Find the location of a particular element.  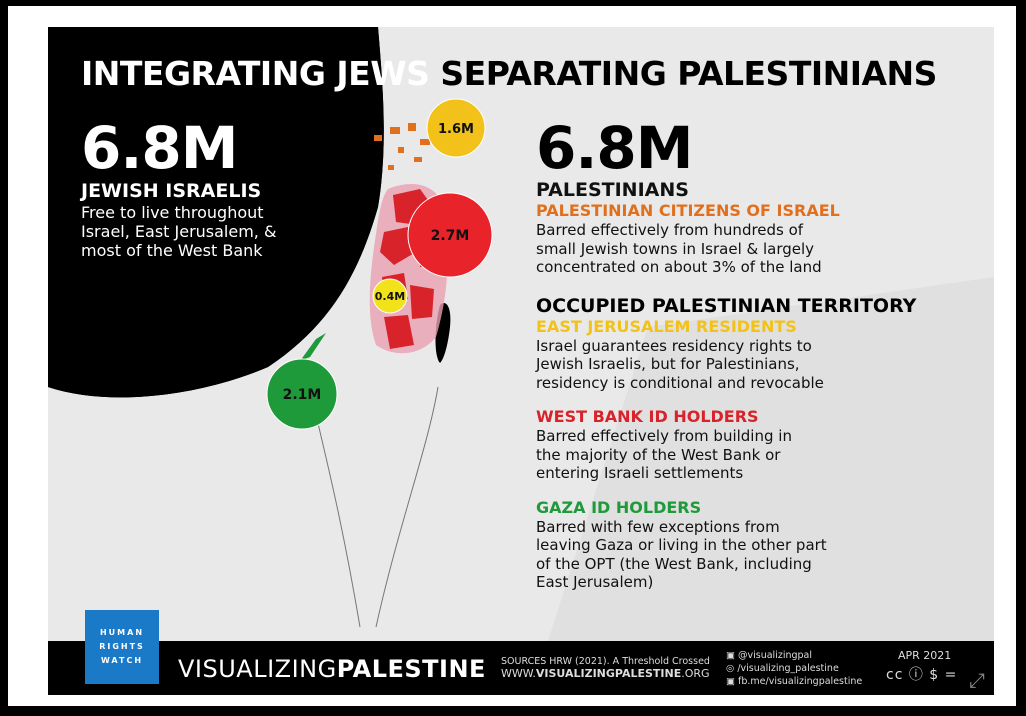

citizens-heading: PALESTINIAN CITIZENS OF ISRAEL is located at coordinates (688, 210).